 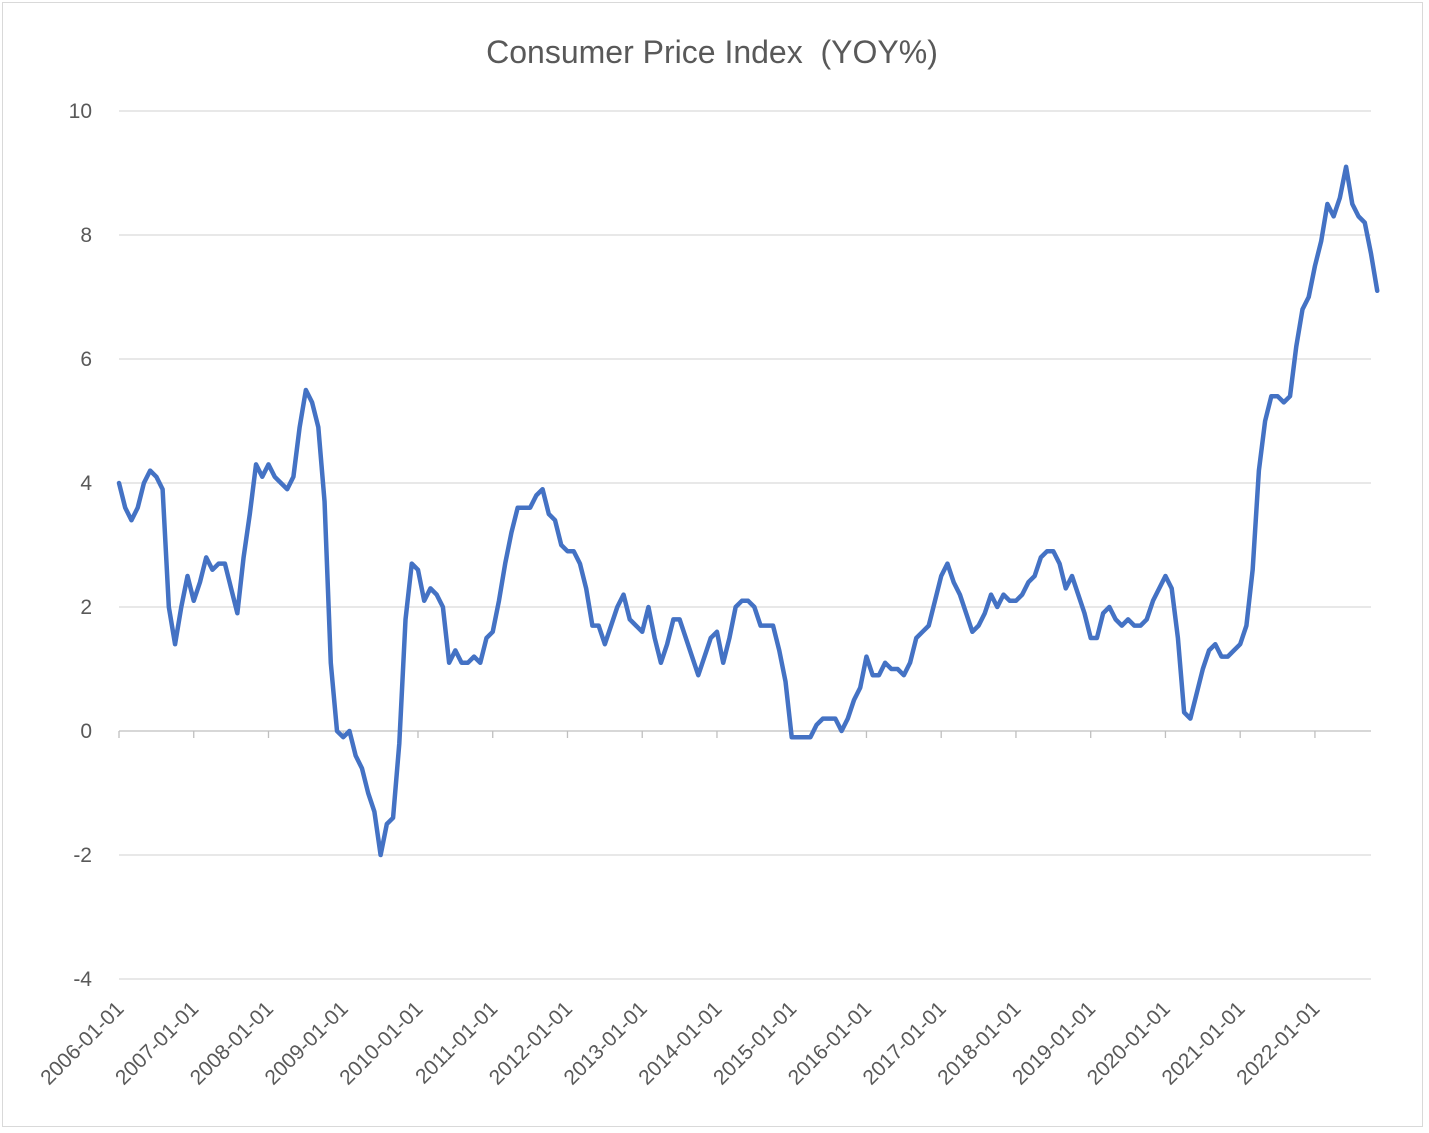 I want to click on y-tick-label: -2, so click(x=82, y=855).